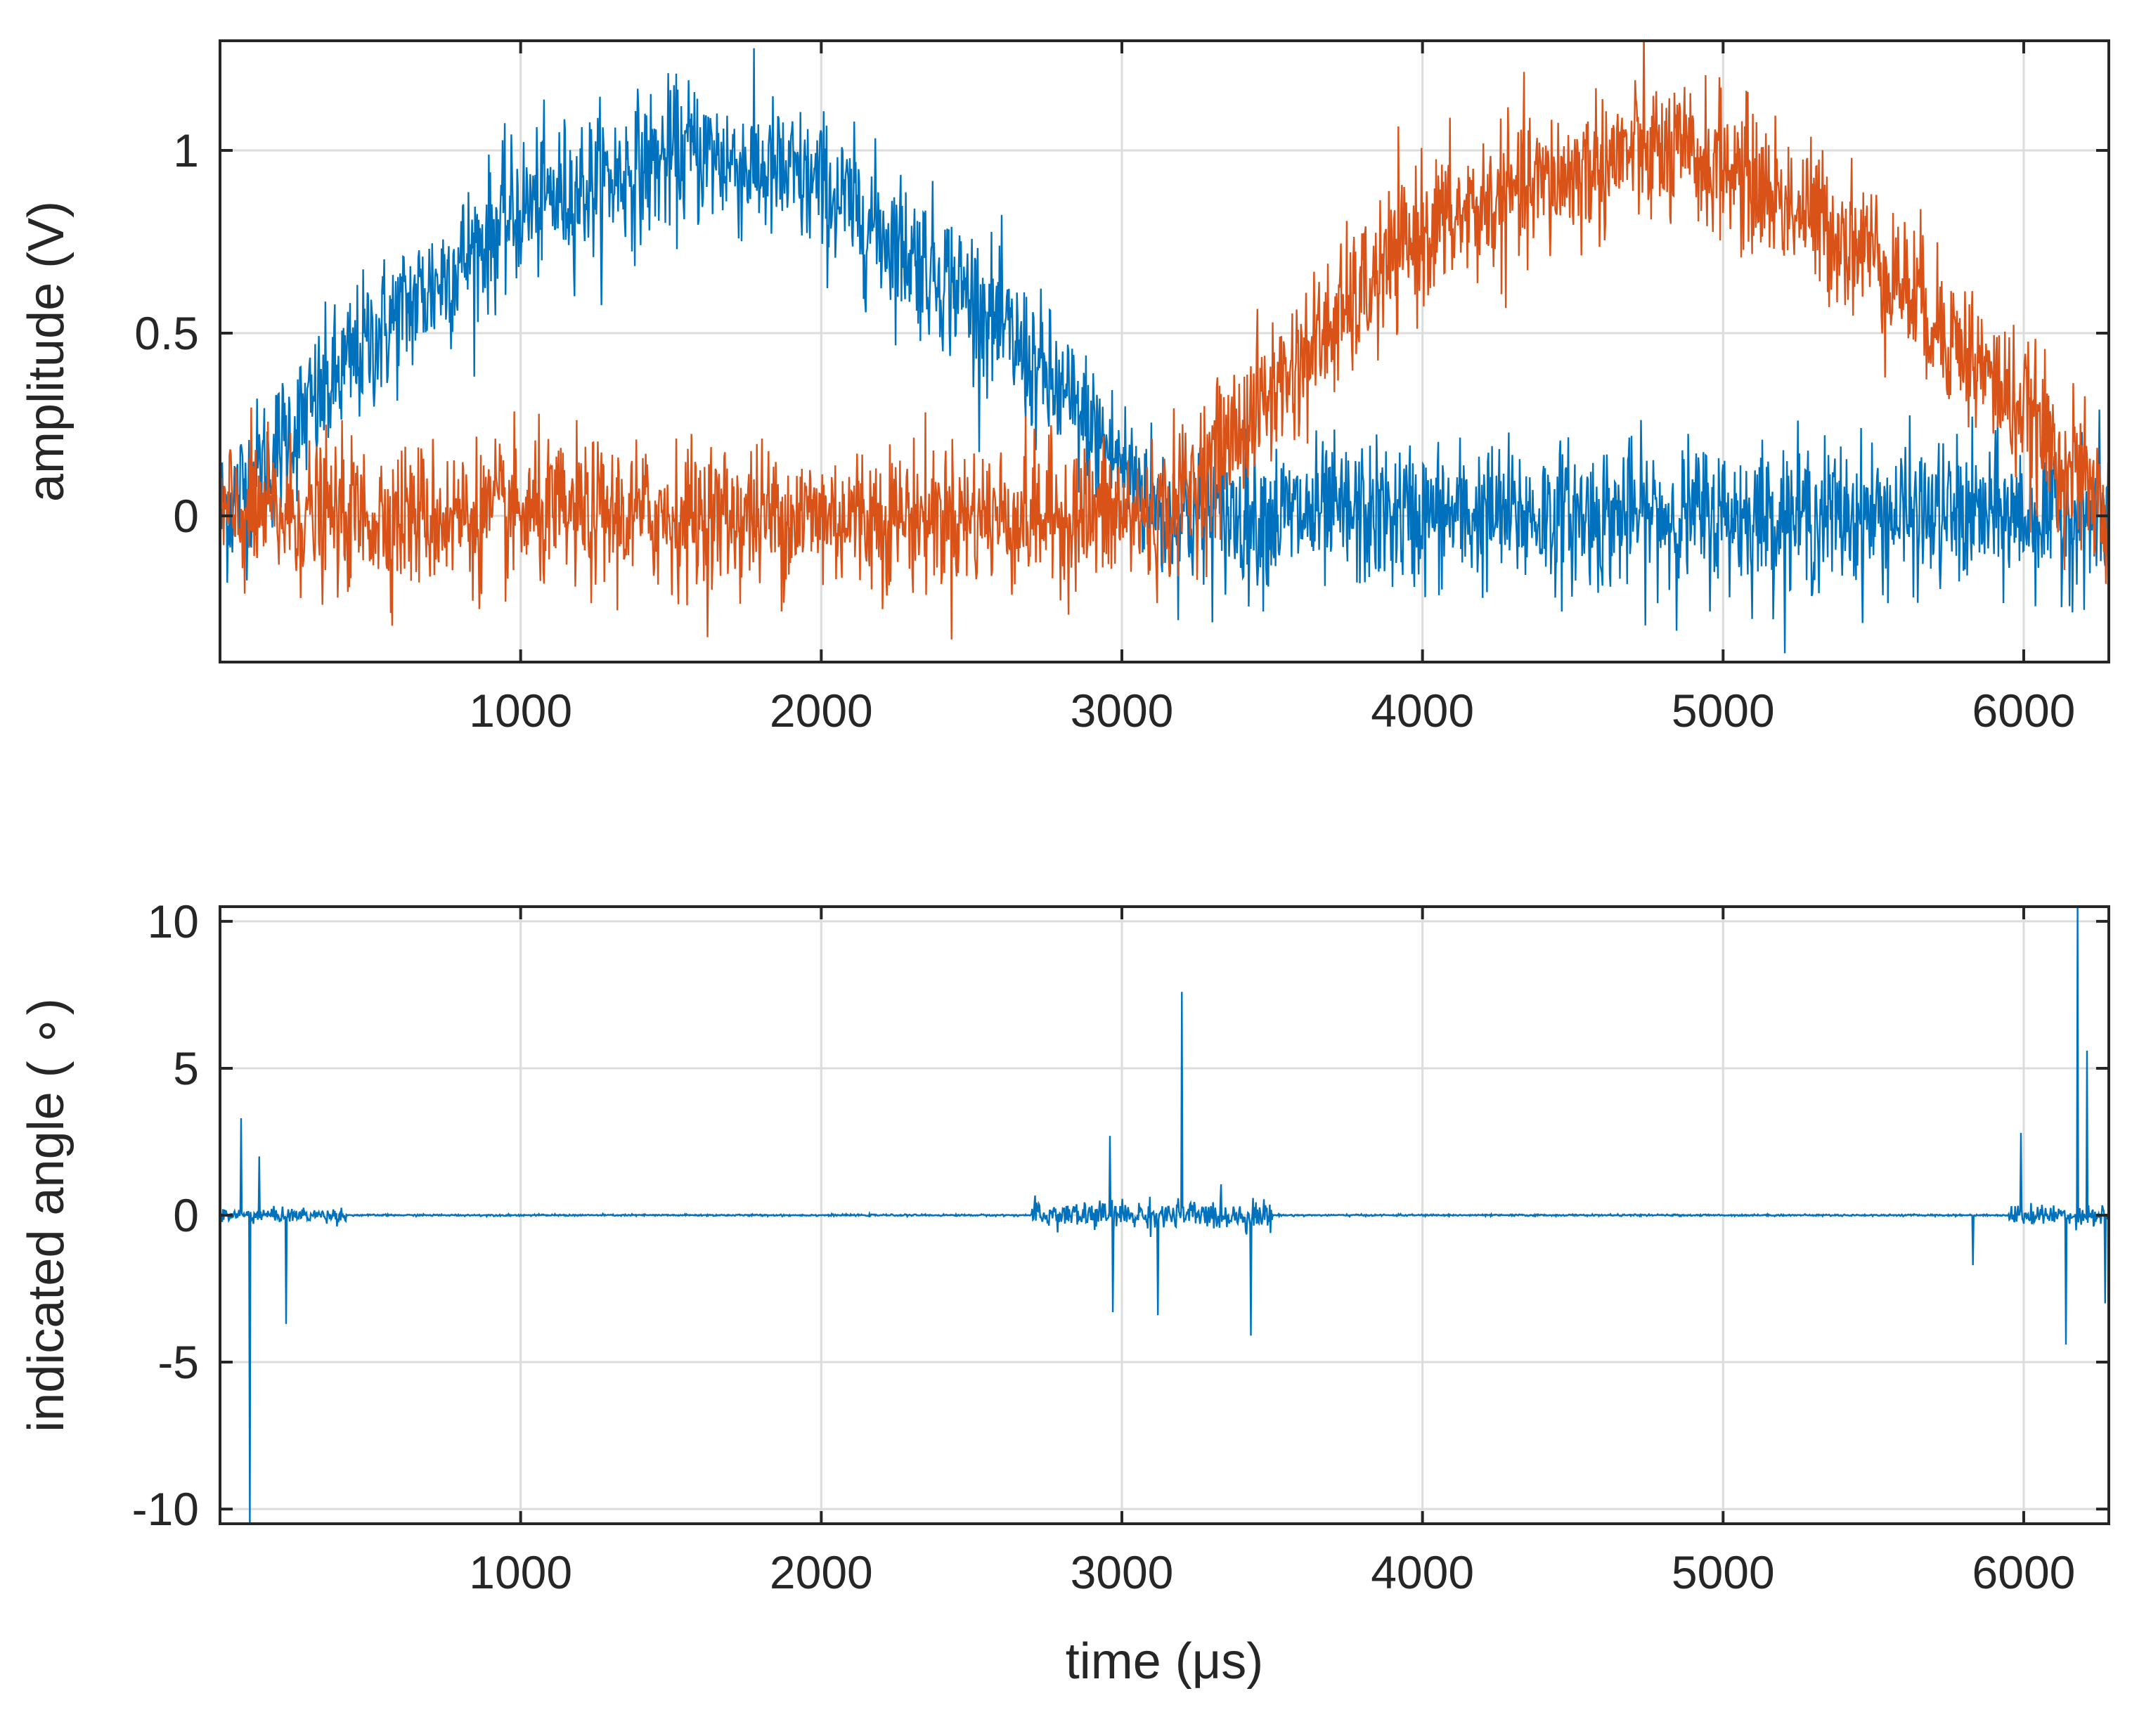 The image size is (2132, 1736). What do you see at coordinates (186, 150) in the screenshot?
I see `y-tick-label: 1` at bounding box center [186, 150].